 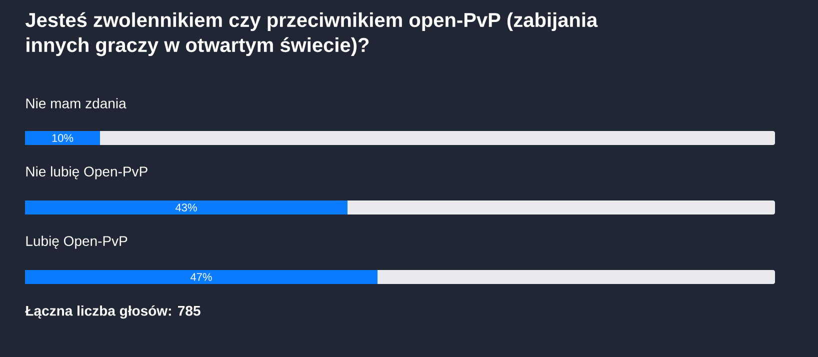 What do you see at coordinates (63, 138) in the screenshot?
I see `data-label: 10%` at bounding box center [63, 138].